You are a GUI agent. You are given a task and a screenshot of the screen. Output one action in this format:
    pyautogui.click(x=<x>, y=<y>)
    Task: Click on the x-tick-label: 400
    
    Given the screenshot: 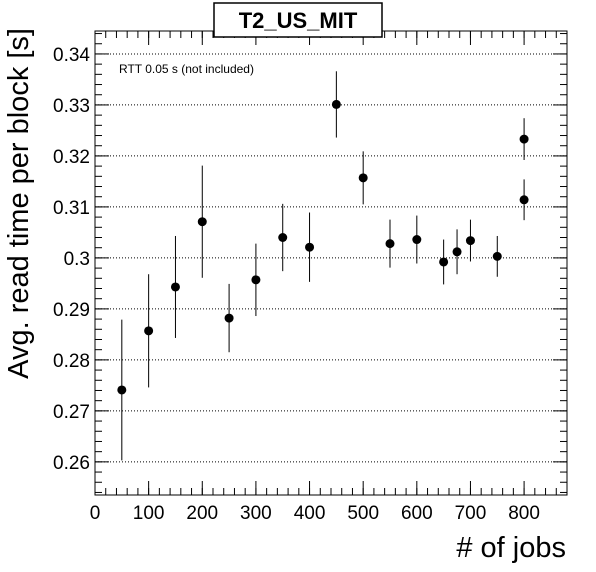 What is the action you would take?
    pyautogui.click(x=310, y=513)
    